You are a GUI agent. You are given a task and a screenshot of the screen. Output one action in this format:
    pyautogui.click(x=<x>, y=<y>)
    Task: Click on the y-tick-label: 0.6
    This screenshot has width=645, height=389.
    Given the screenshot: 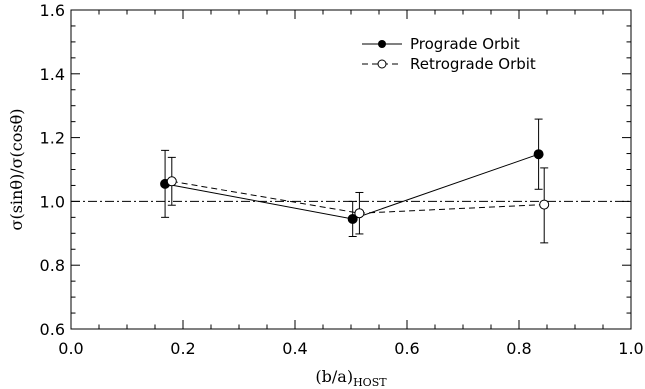 What is the action you would take?
    pyautogui.click(x=52, y=329)
    